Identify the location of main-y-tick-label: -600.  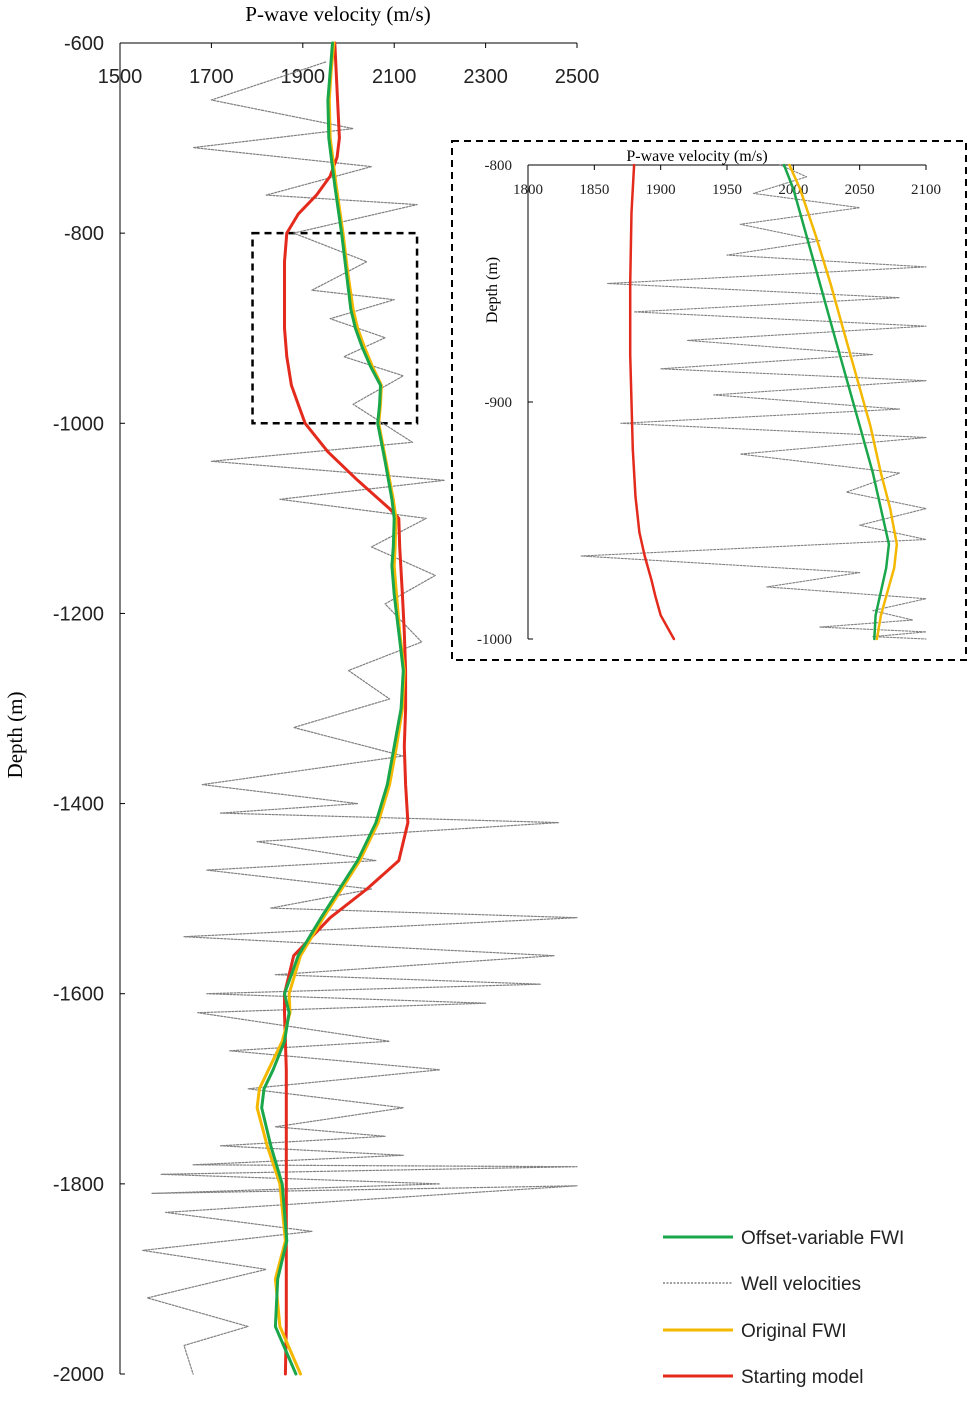
(84, 44).